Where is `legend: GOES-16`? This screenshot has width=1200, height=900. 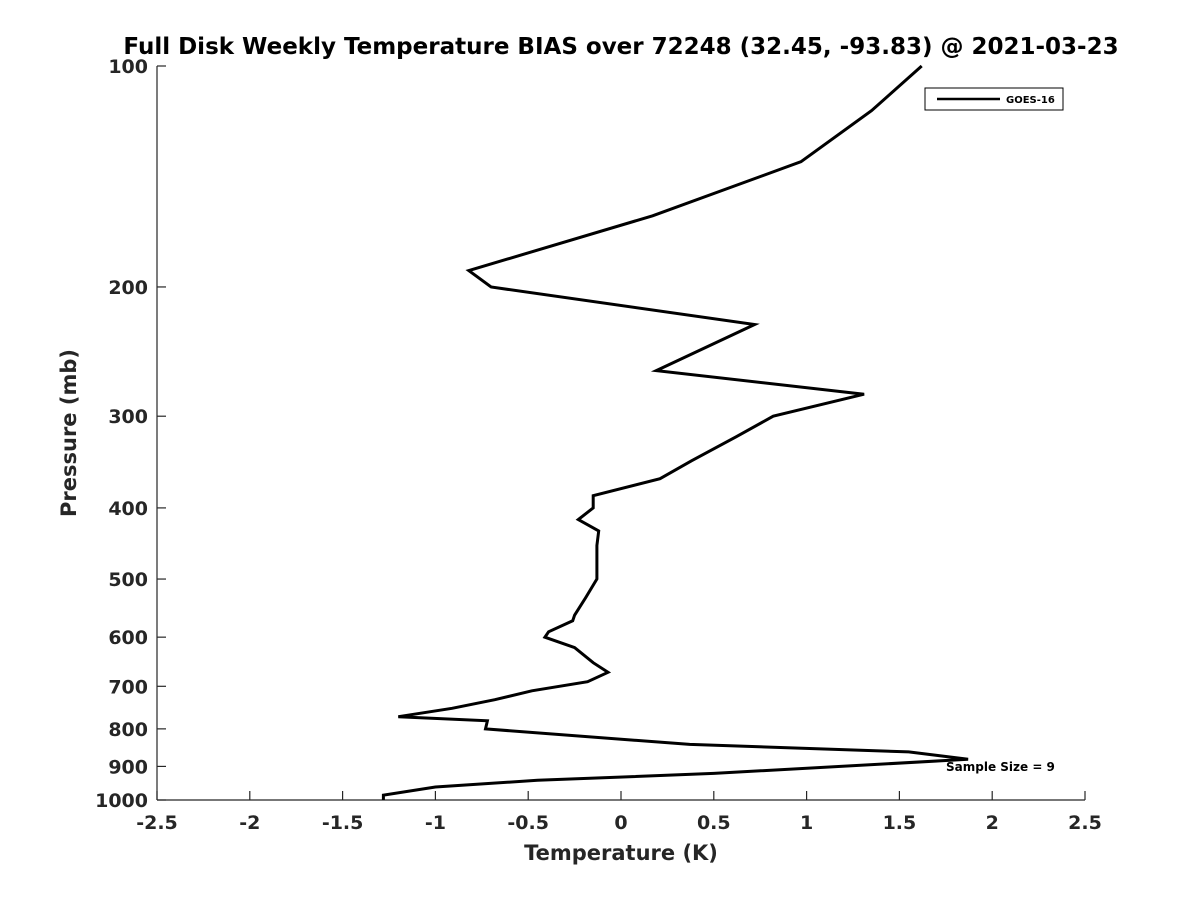
legend: GOES-16 is located at coordinates (994, 99).